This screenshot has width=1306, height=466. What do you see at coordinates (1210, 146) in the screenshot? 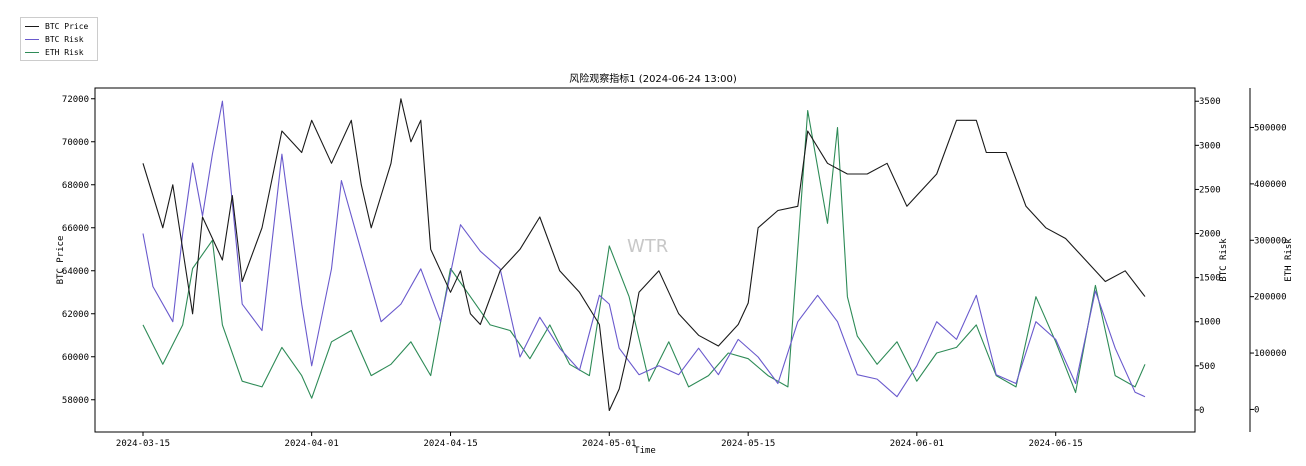
I see `y-right1-tick-label: 3000` at bounding box center [1210, 146].